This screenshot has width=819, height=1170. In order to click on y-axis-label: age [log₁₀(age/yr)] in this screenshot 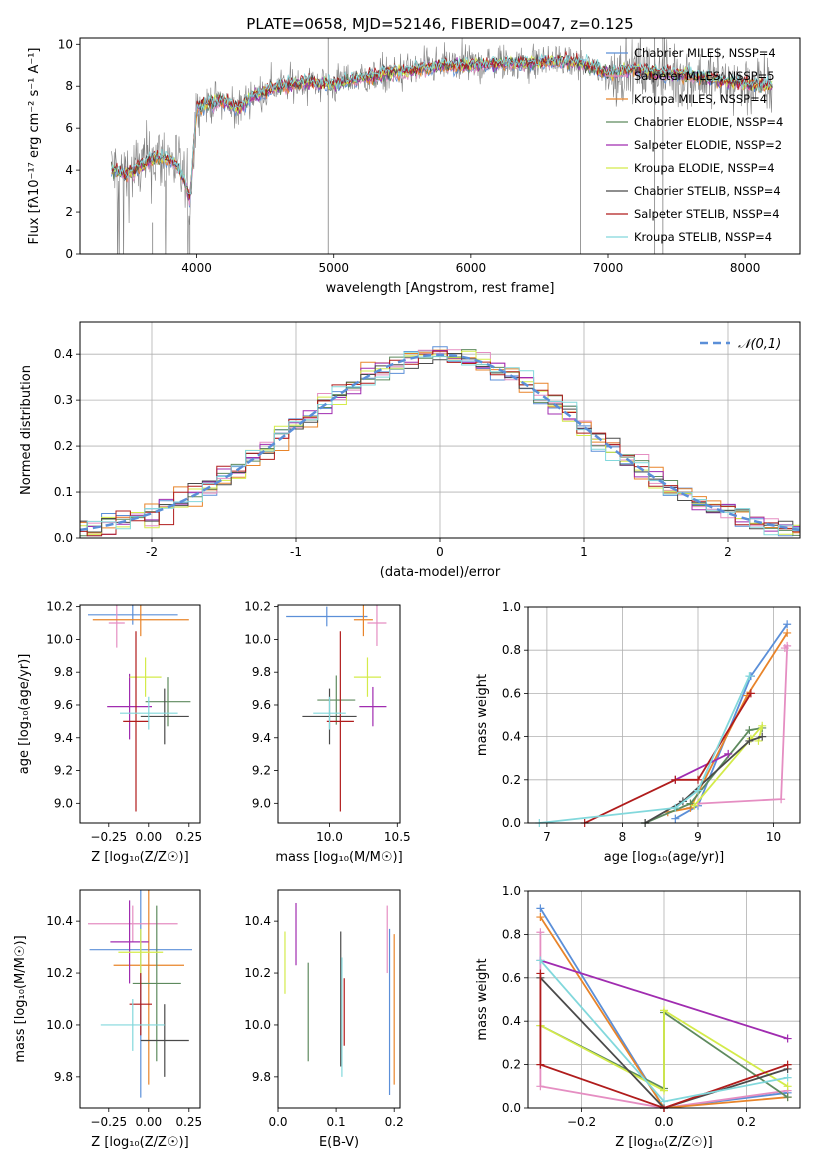, I will do `click(24, 714)`.